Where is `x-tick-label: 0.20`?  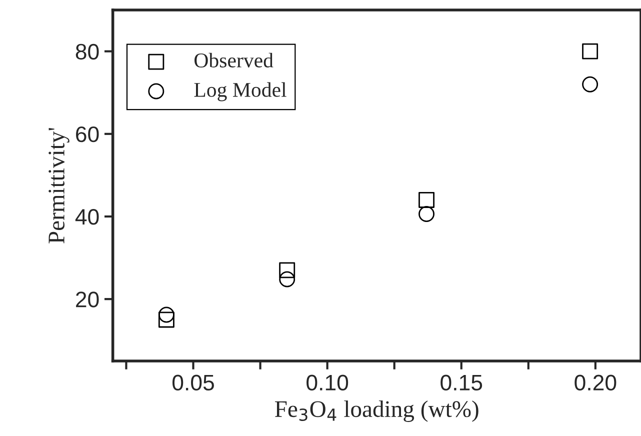
x-tick-label: 0.20 is located at coordinates (595, 382).